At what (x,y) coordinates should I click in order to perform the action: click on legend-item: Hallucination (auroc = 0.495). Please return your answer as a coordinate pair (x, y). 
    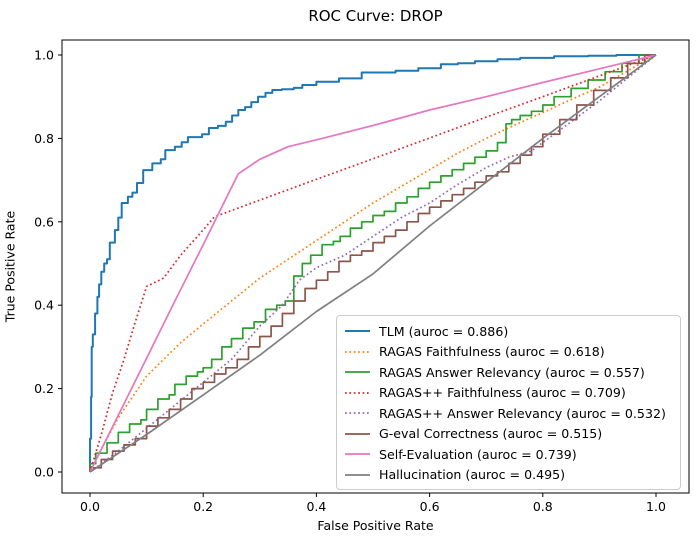
    Looking at the image, I should click on (508, 475).